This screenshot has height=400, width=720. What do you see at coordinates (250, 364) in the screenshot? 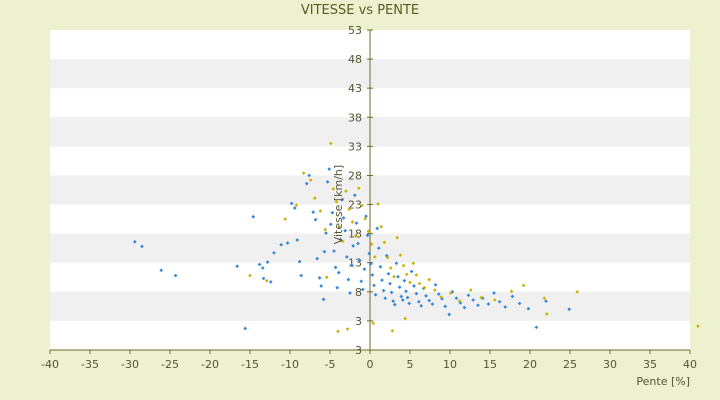
I see `x-tick-label: -15` at bounding box center [250, 364].